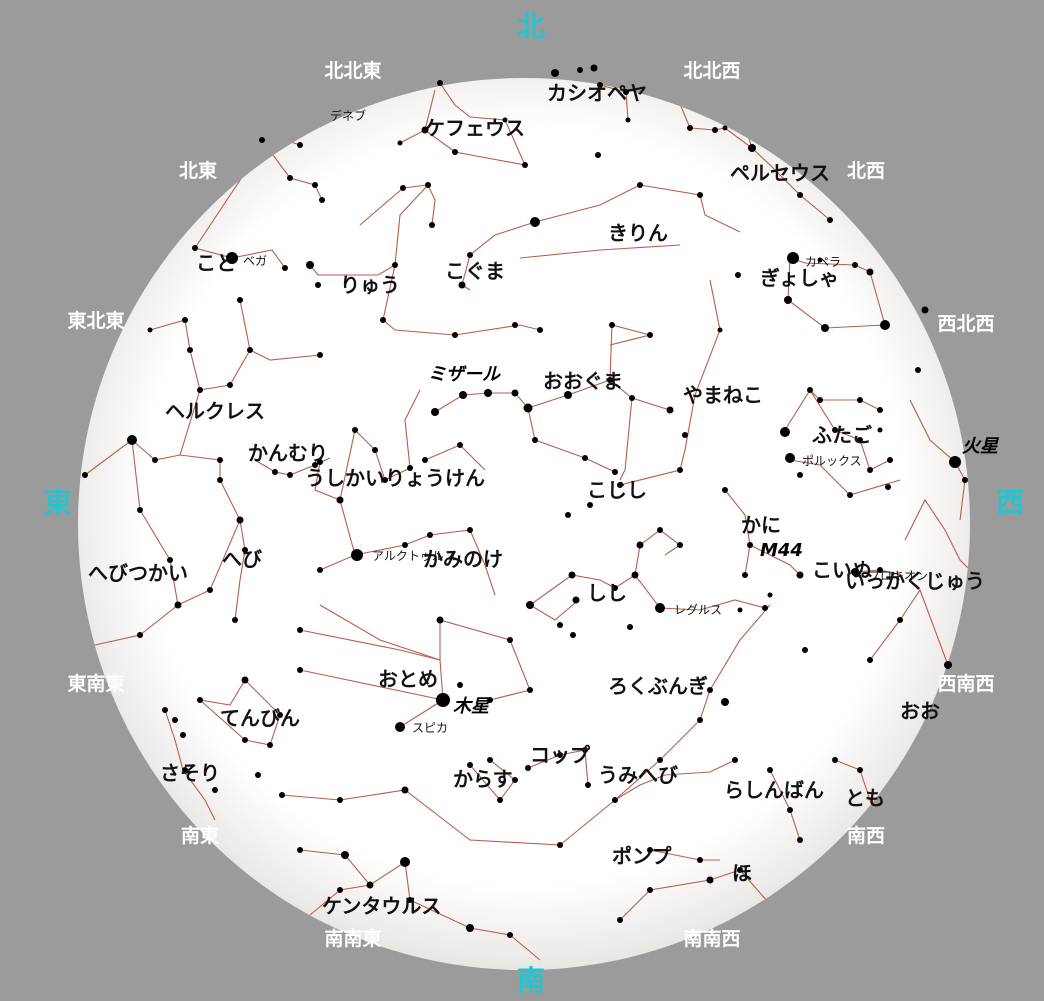 The width and height of the screenshot is (1044, 1001). What do you see at coordinates (774, 790) in the screenshot?
I see `pyxis-label: らしんばん` at bounding box center [774, 790].